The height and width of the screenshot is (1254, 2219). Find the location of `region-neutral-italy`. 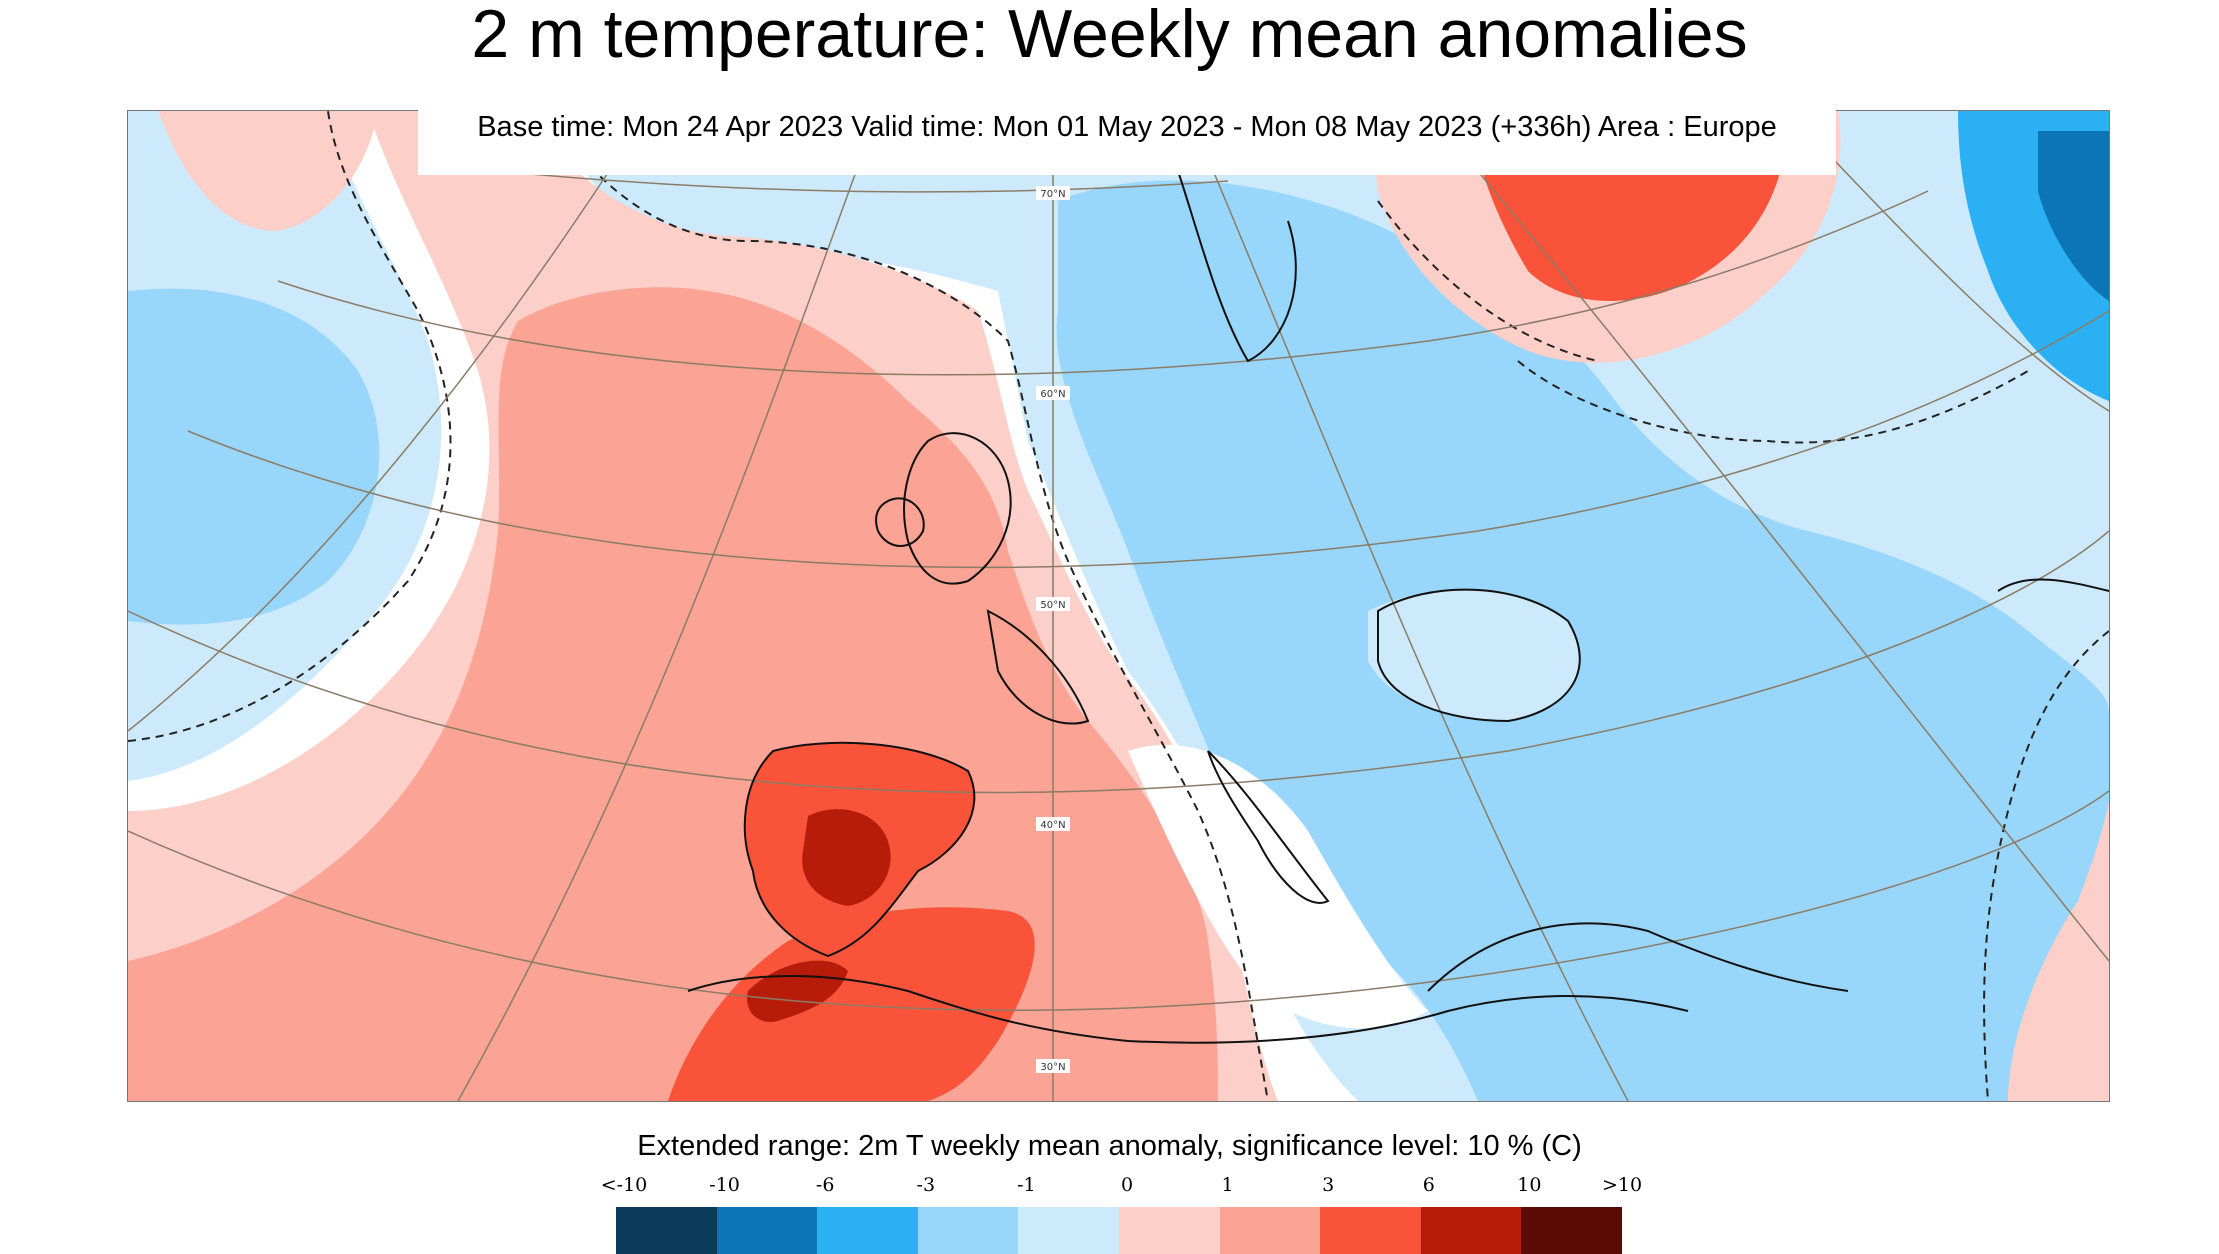

region-neutral-italy is located at coordinates (1278, 886).